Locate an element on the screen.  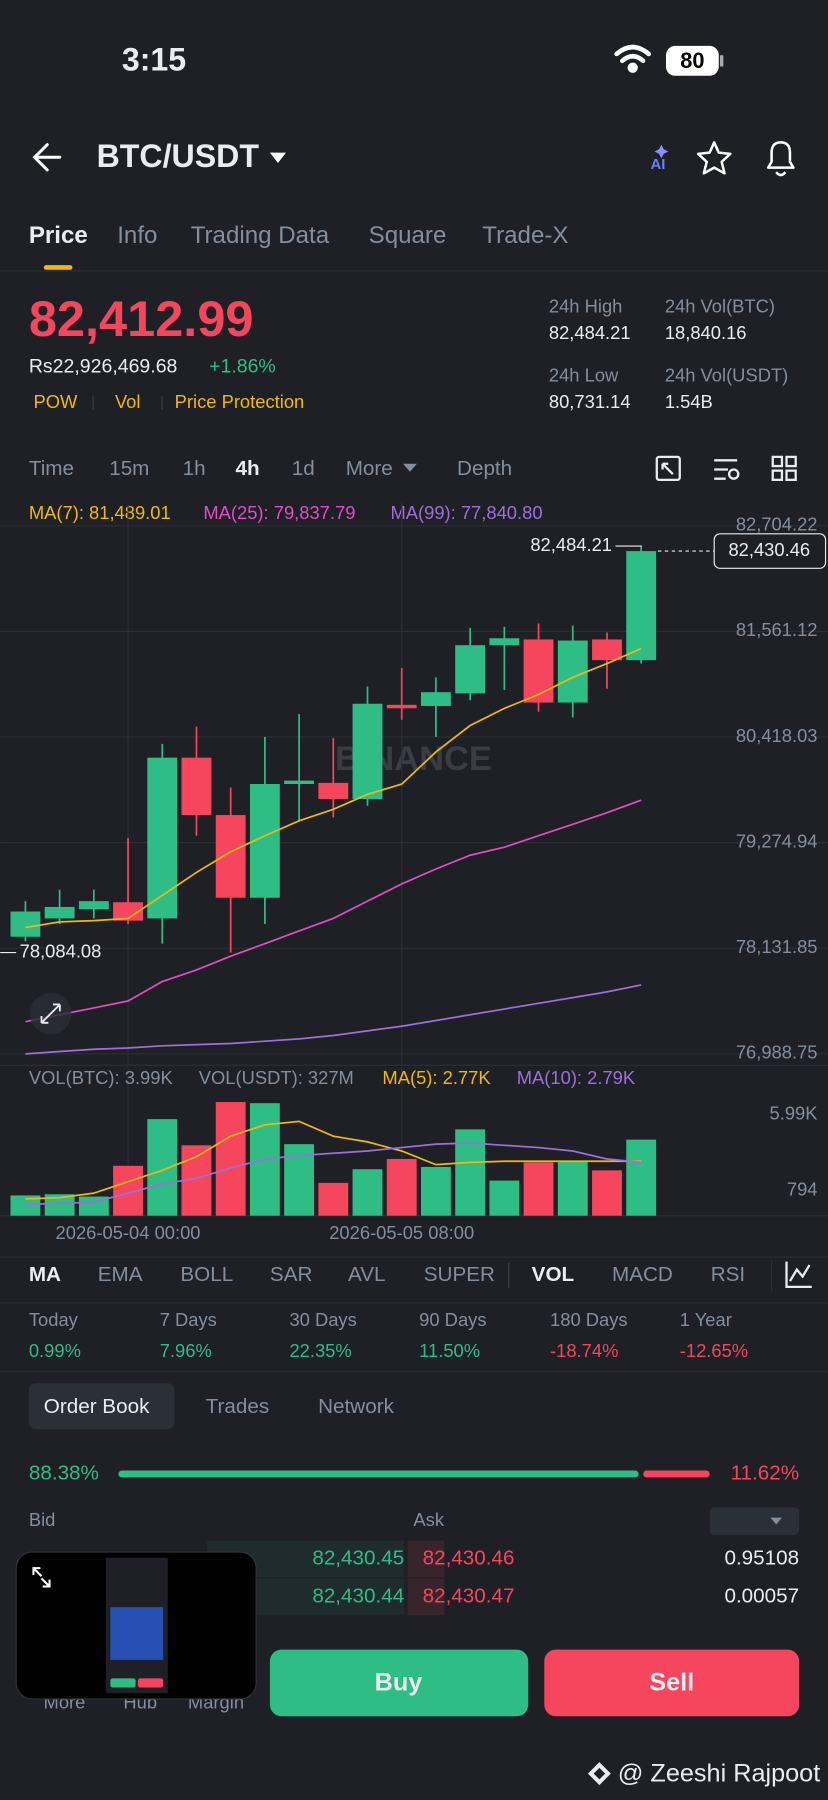
book-tab: Order Book is located at coordinates (97, 1406).